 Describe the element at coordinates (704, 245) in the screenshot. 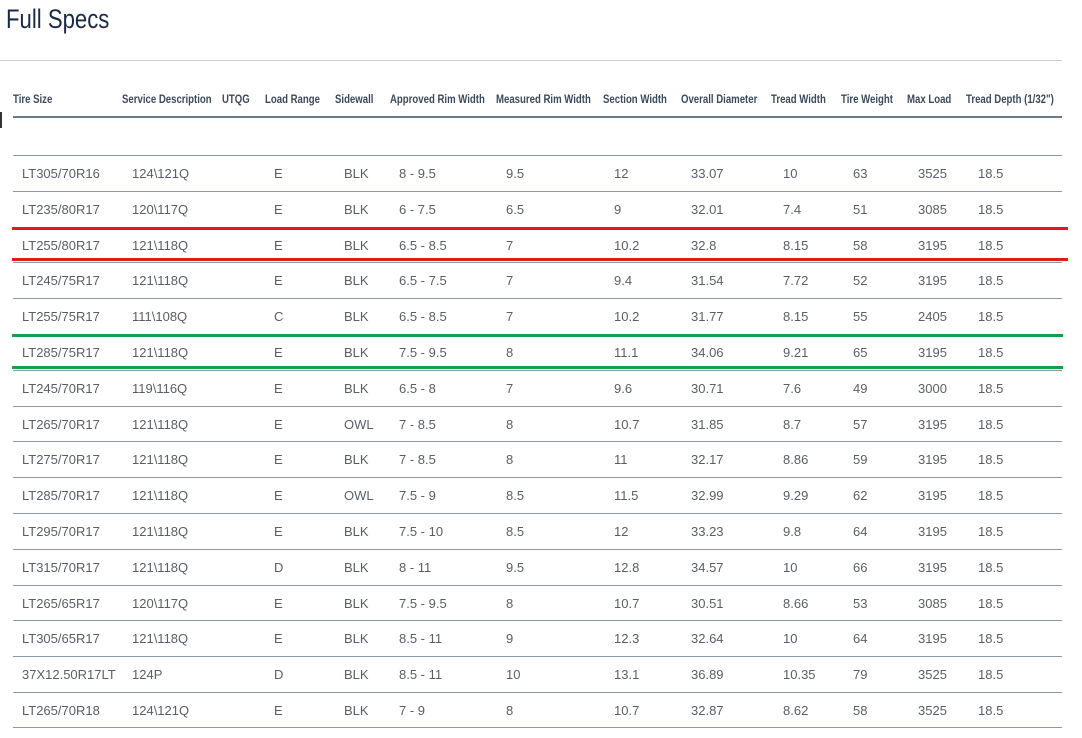

I see `cell-overall-diameter: 32.8` at that location.